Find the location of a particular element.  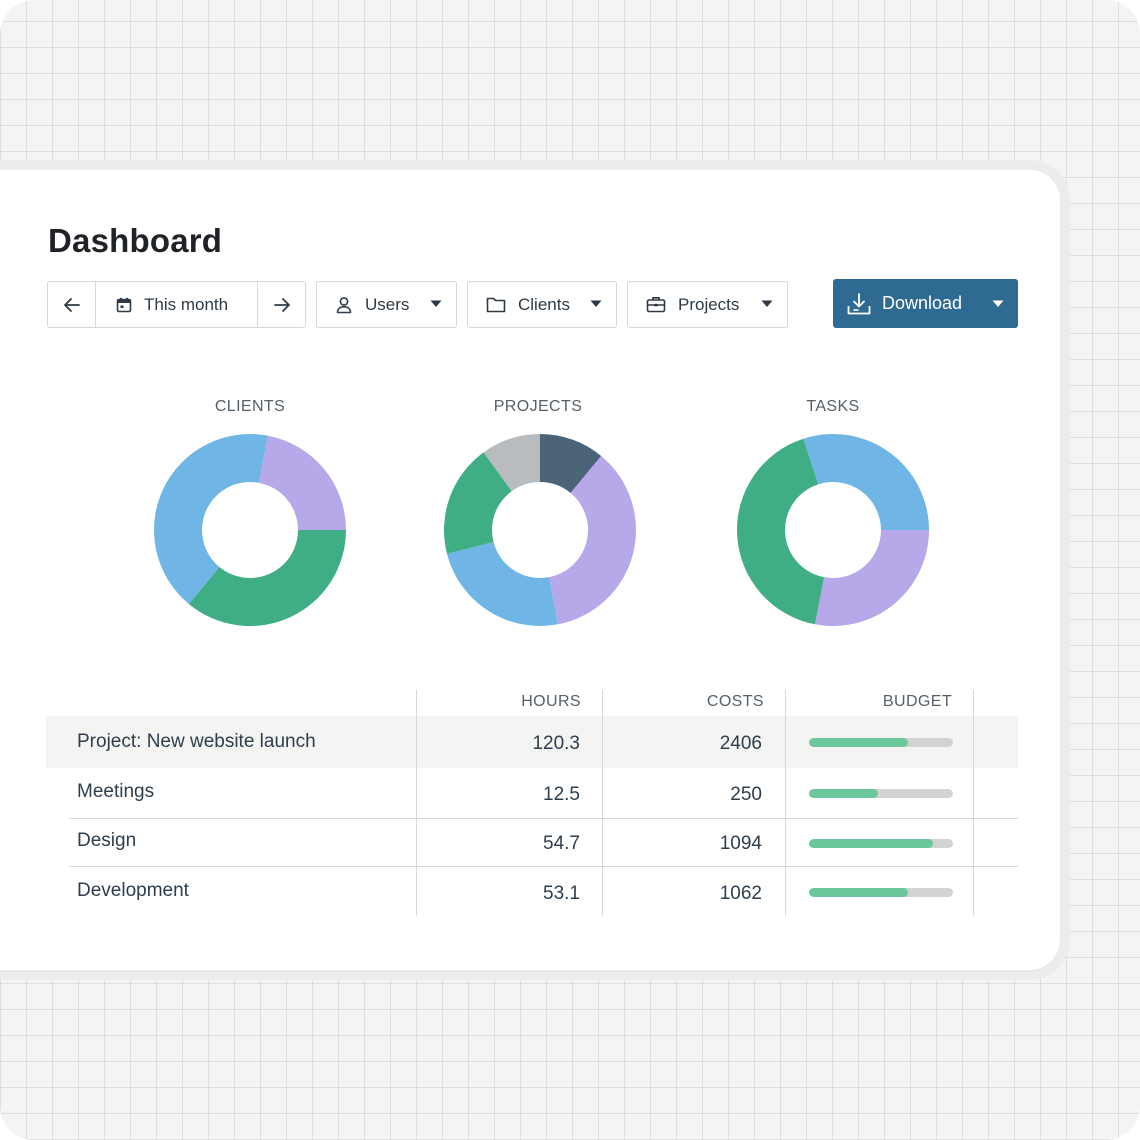

row-name: Project: New website launch is located at coordinates (196, 741).